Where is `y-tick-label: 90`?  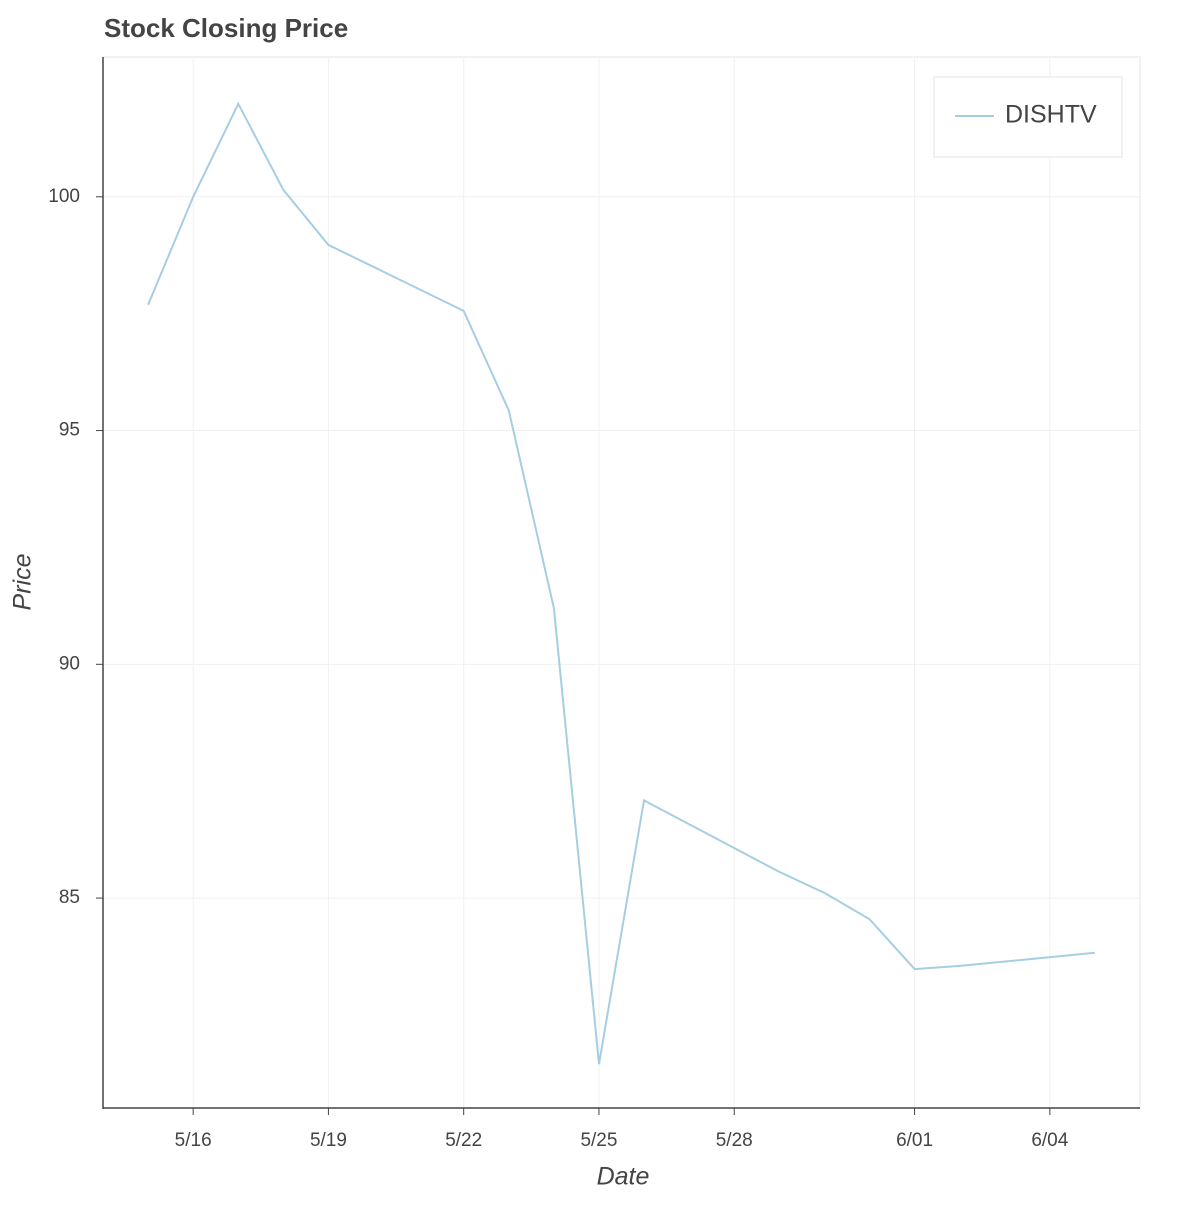
y-tick-label: 90 is located at coordinates (69, 663).